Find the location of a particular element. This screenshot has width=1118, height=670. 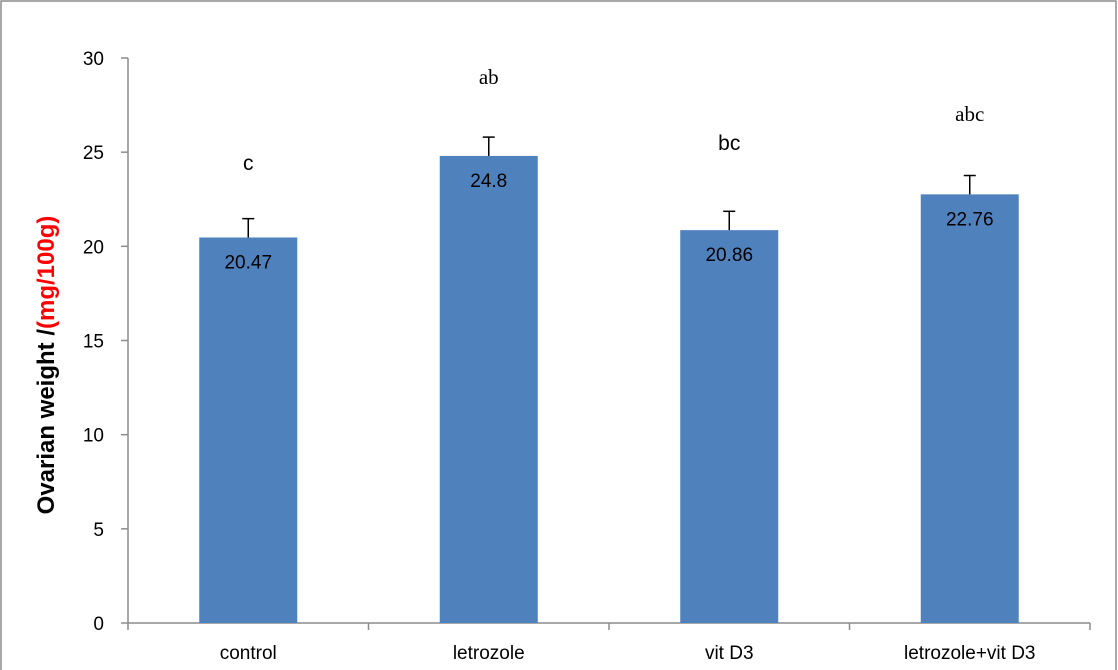

y-tick-label: 10 is located at coordinates (93, 436).